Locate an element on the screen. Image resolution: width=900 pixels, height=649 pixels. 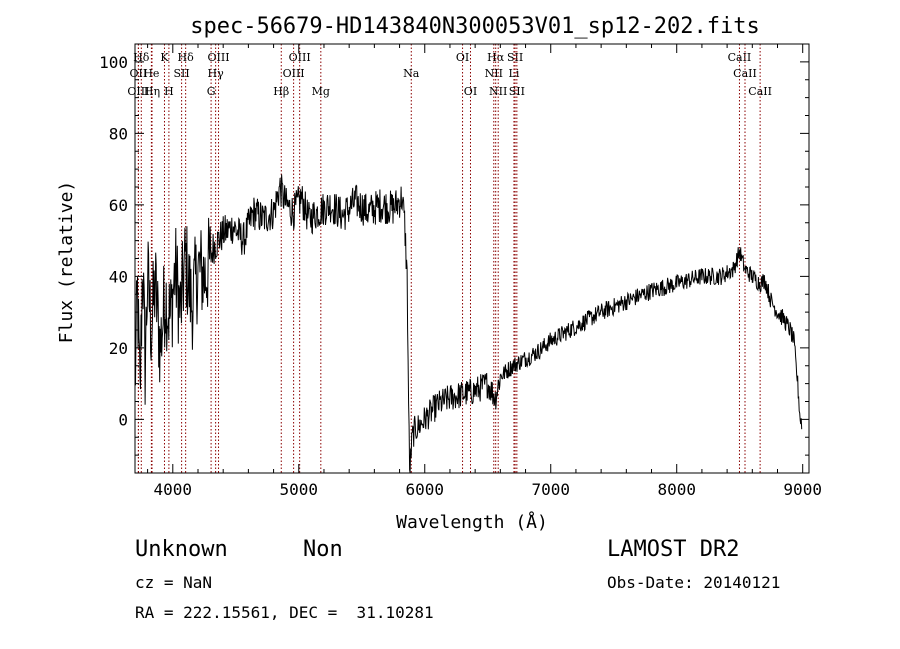
y-tick-label: 60 is located at coordinates (118, 205).